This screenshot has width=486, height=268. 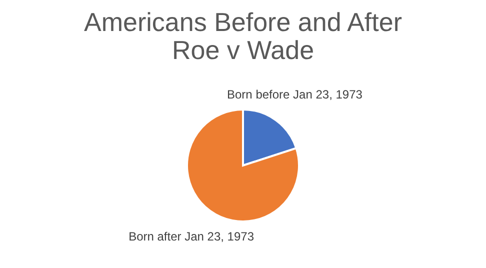 What do you see at coordinates (243, 165) in the screenshot?
I see `pie-slice` at bounding box center [243, 165].